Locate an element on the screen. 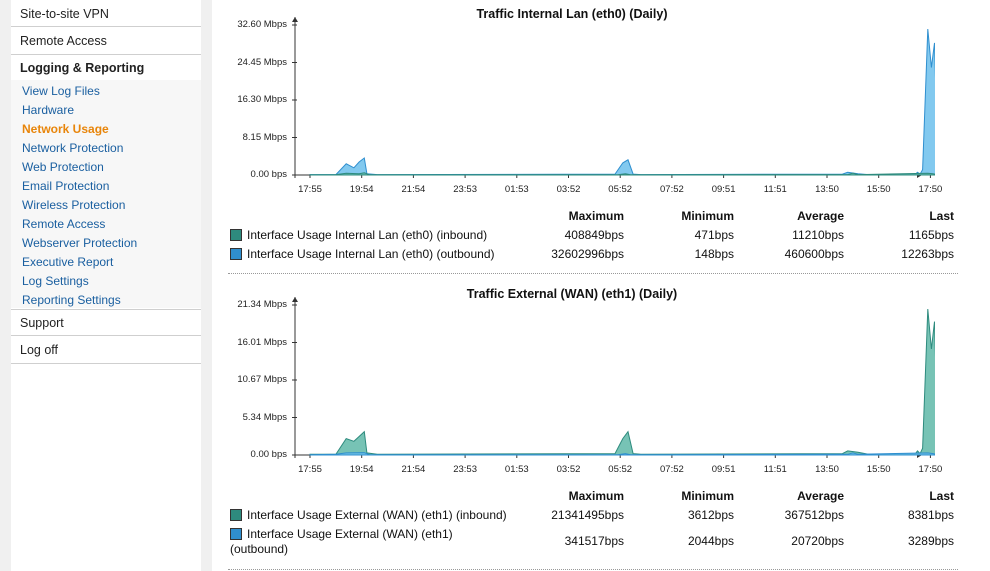 This screenshot has height=571, width=990. sidebar-subitem-email-protection: Email Protection is located at coordinates (66, 186).